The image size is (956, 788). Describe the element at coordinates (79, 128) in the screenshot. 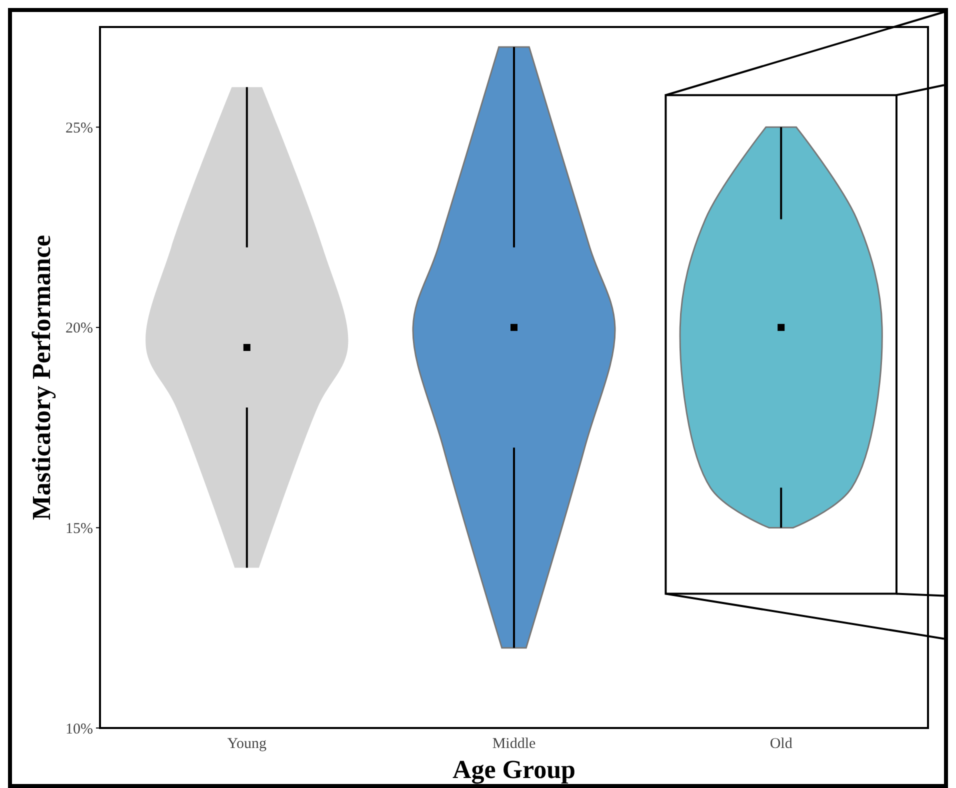

I see `y-tick-label: 25%` at that location.